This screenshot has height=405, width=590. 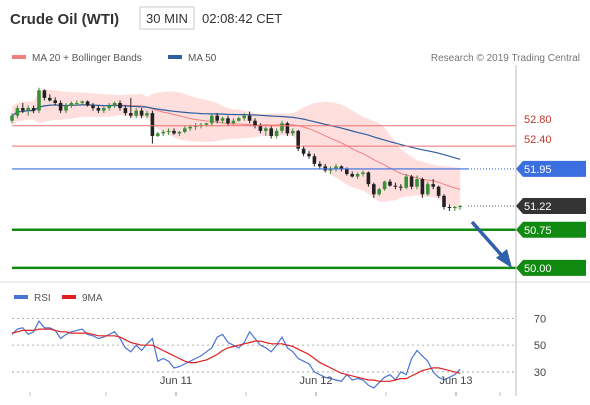 I want to click on level-resistance: 52.40, so click(x=282, y=140).